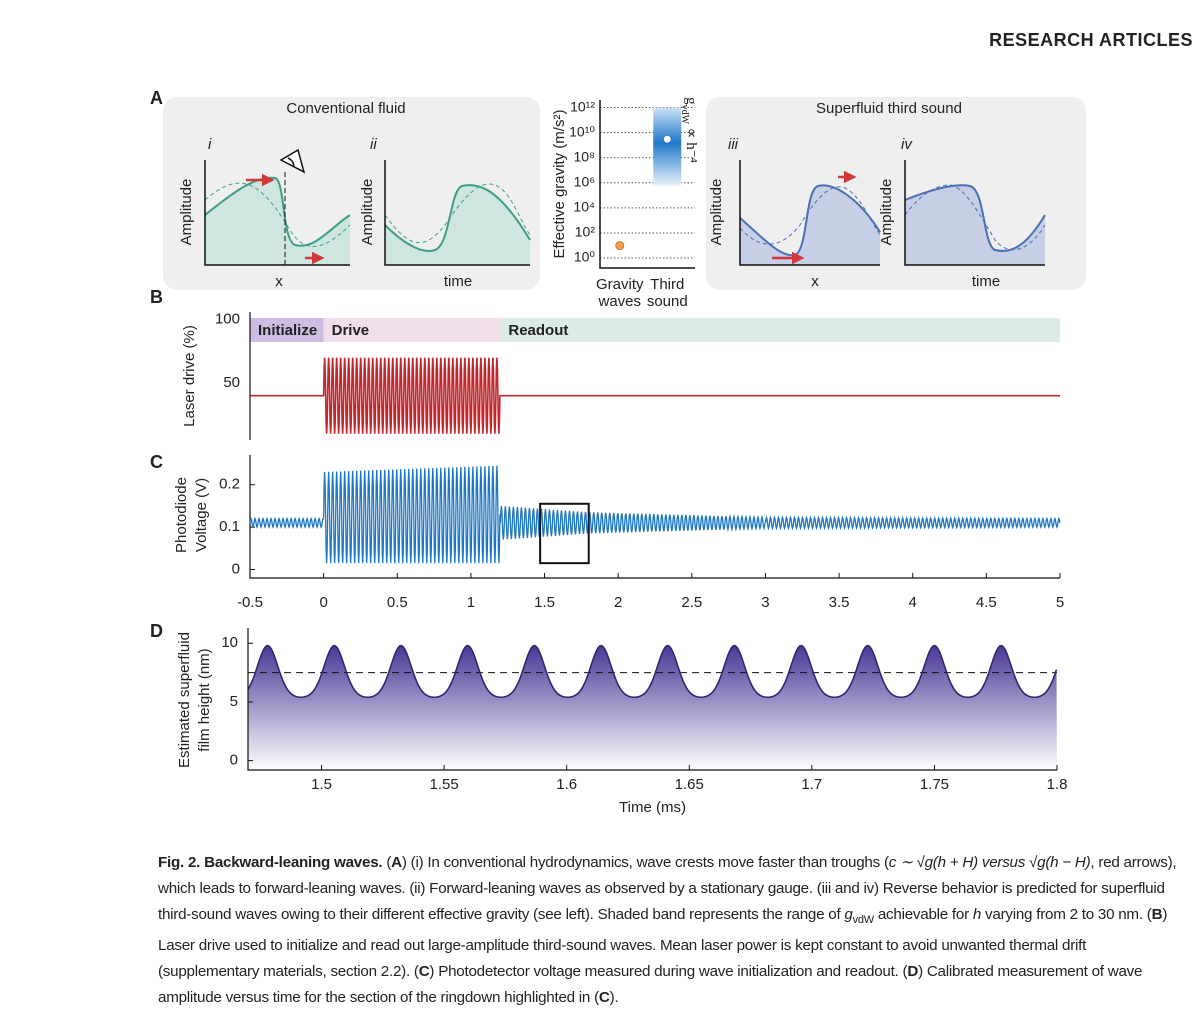  Describe the element at coordinates (156, 98) in the screenshot. I see `panel-label: A` at that location.